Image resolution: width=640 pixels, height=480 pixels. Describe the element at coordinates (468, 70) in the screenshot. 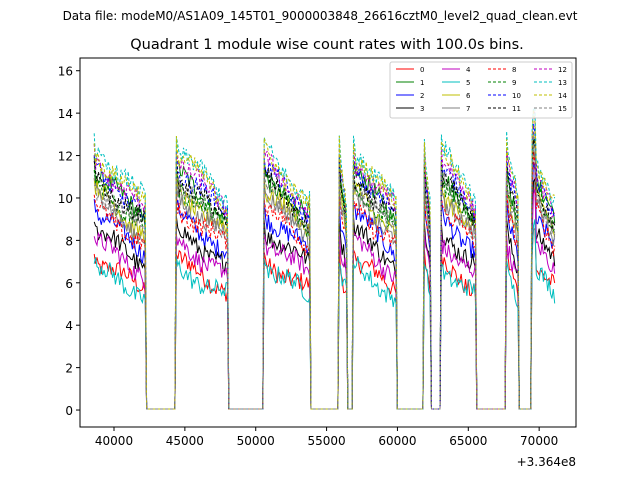

I see `legend-label-4: 4` at that location.